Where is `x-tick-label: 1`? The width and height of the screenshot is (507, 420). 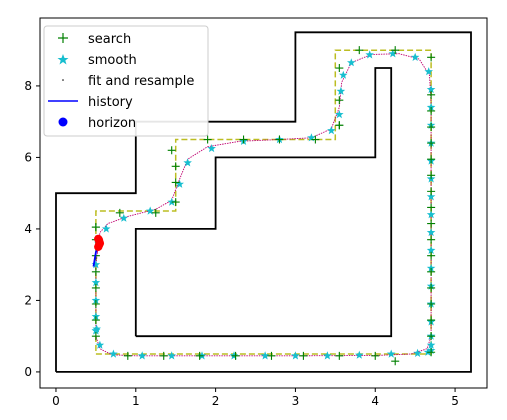
x-tick-label: 1 is located at coordinates (136, 401).